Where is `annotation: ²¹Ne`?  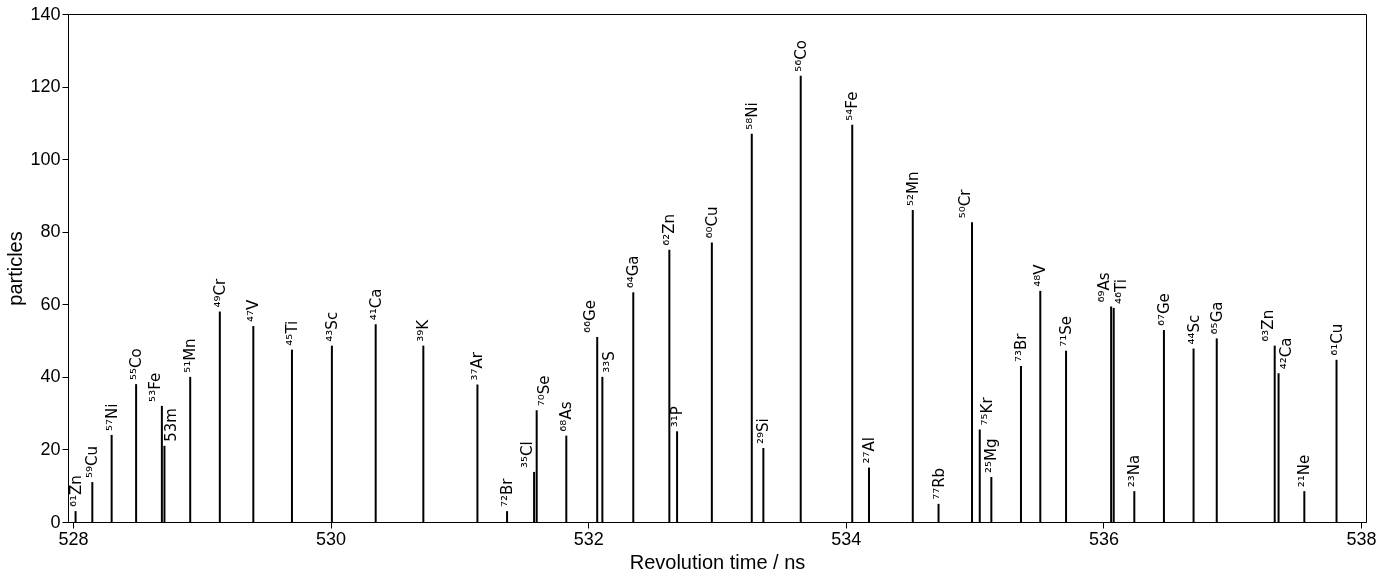
annotation: ²¹Ne is located at coordinates (1304, 471).